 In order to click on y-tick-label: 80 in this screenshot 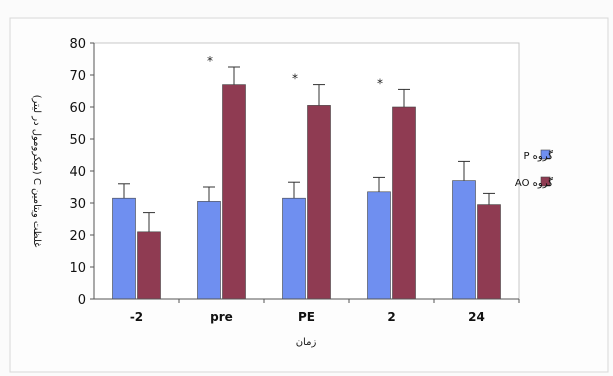, I will do `click(77, 44)`.